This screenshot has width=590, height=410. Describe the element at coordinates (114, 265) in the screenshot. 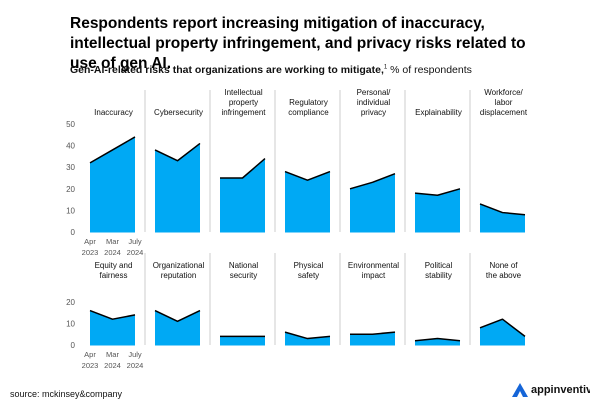

I see `panel-label: Equity and` at that location.